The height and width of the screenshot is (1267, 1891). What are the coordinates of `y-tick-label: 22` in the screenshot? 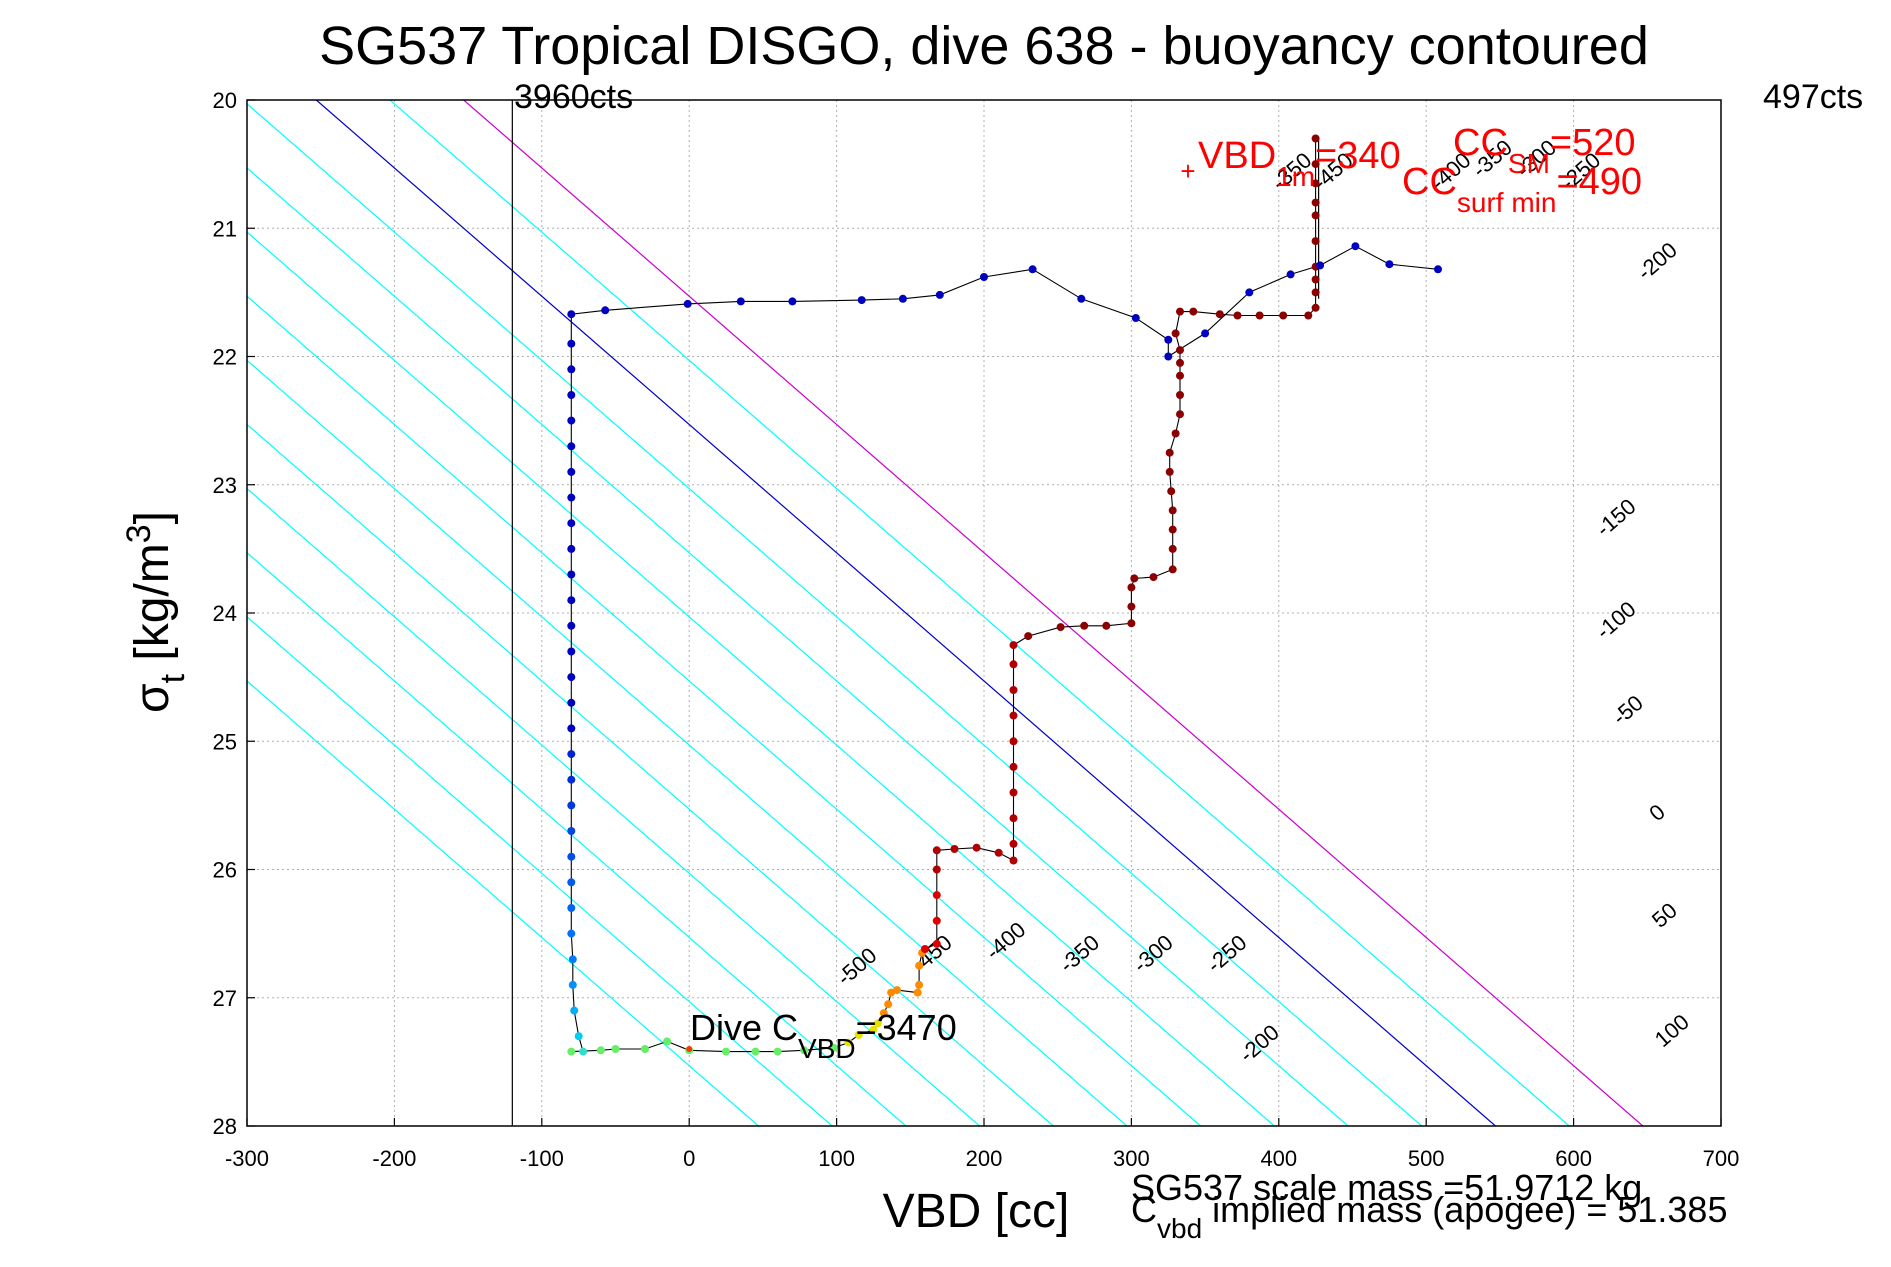 It's located at (225, 357).